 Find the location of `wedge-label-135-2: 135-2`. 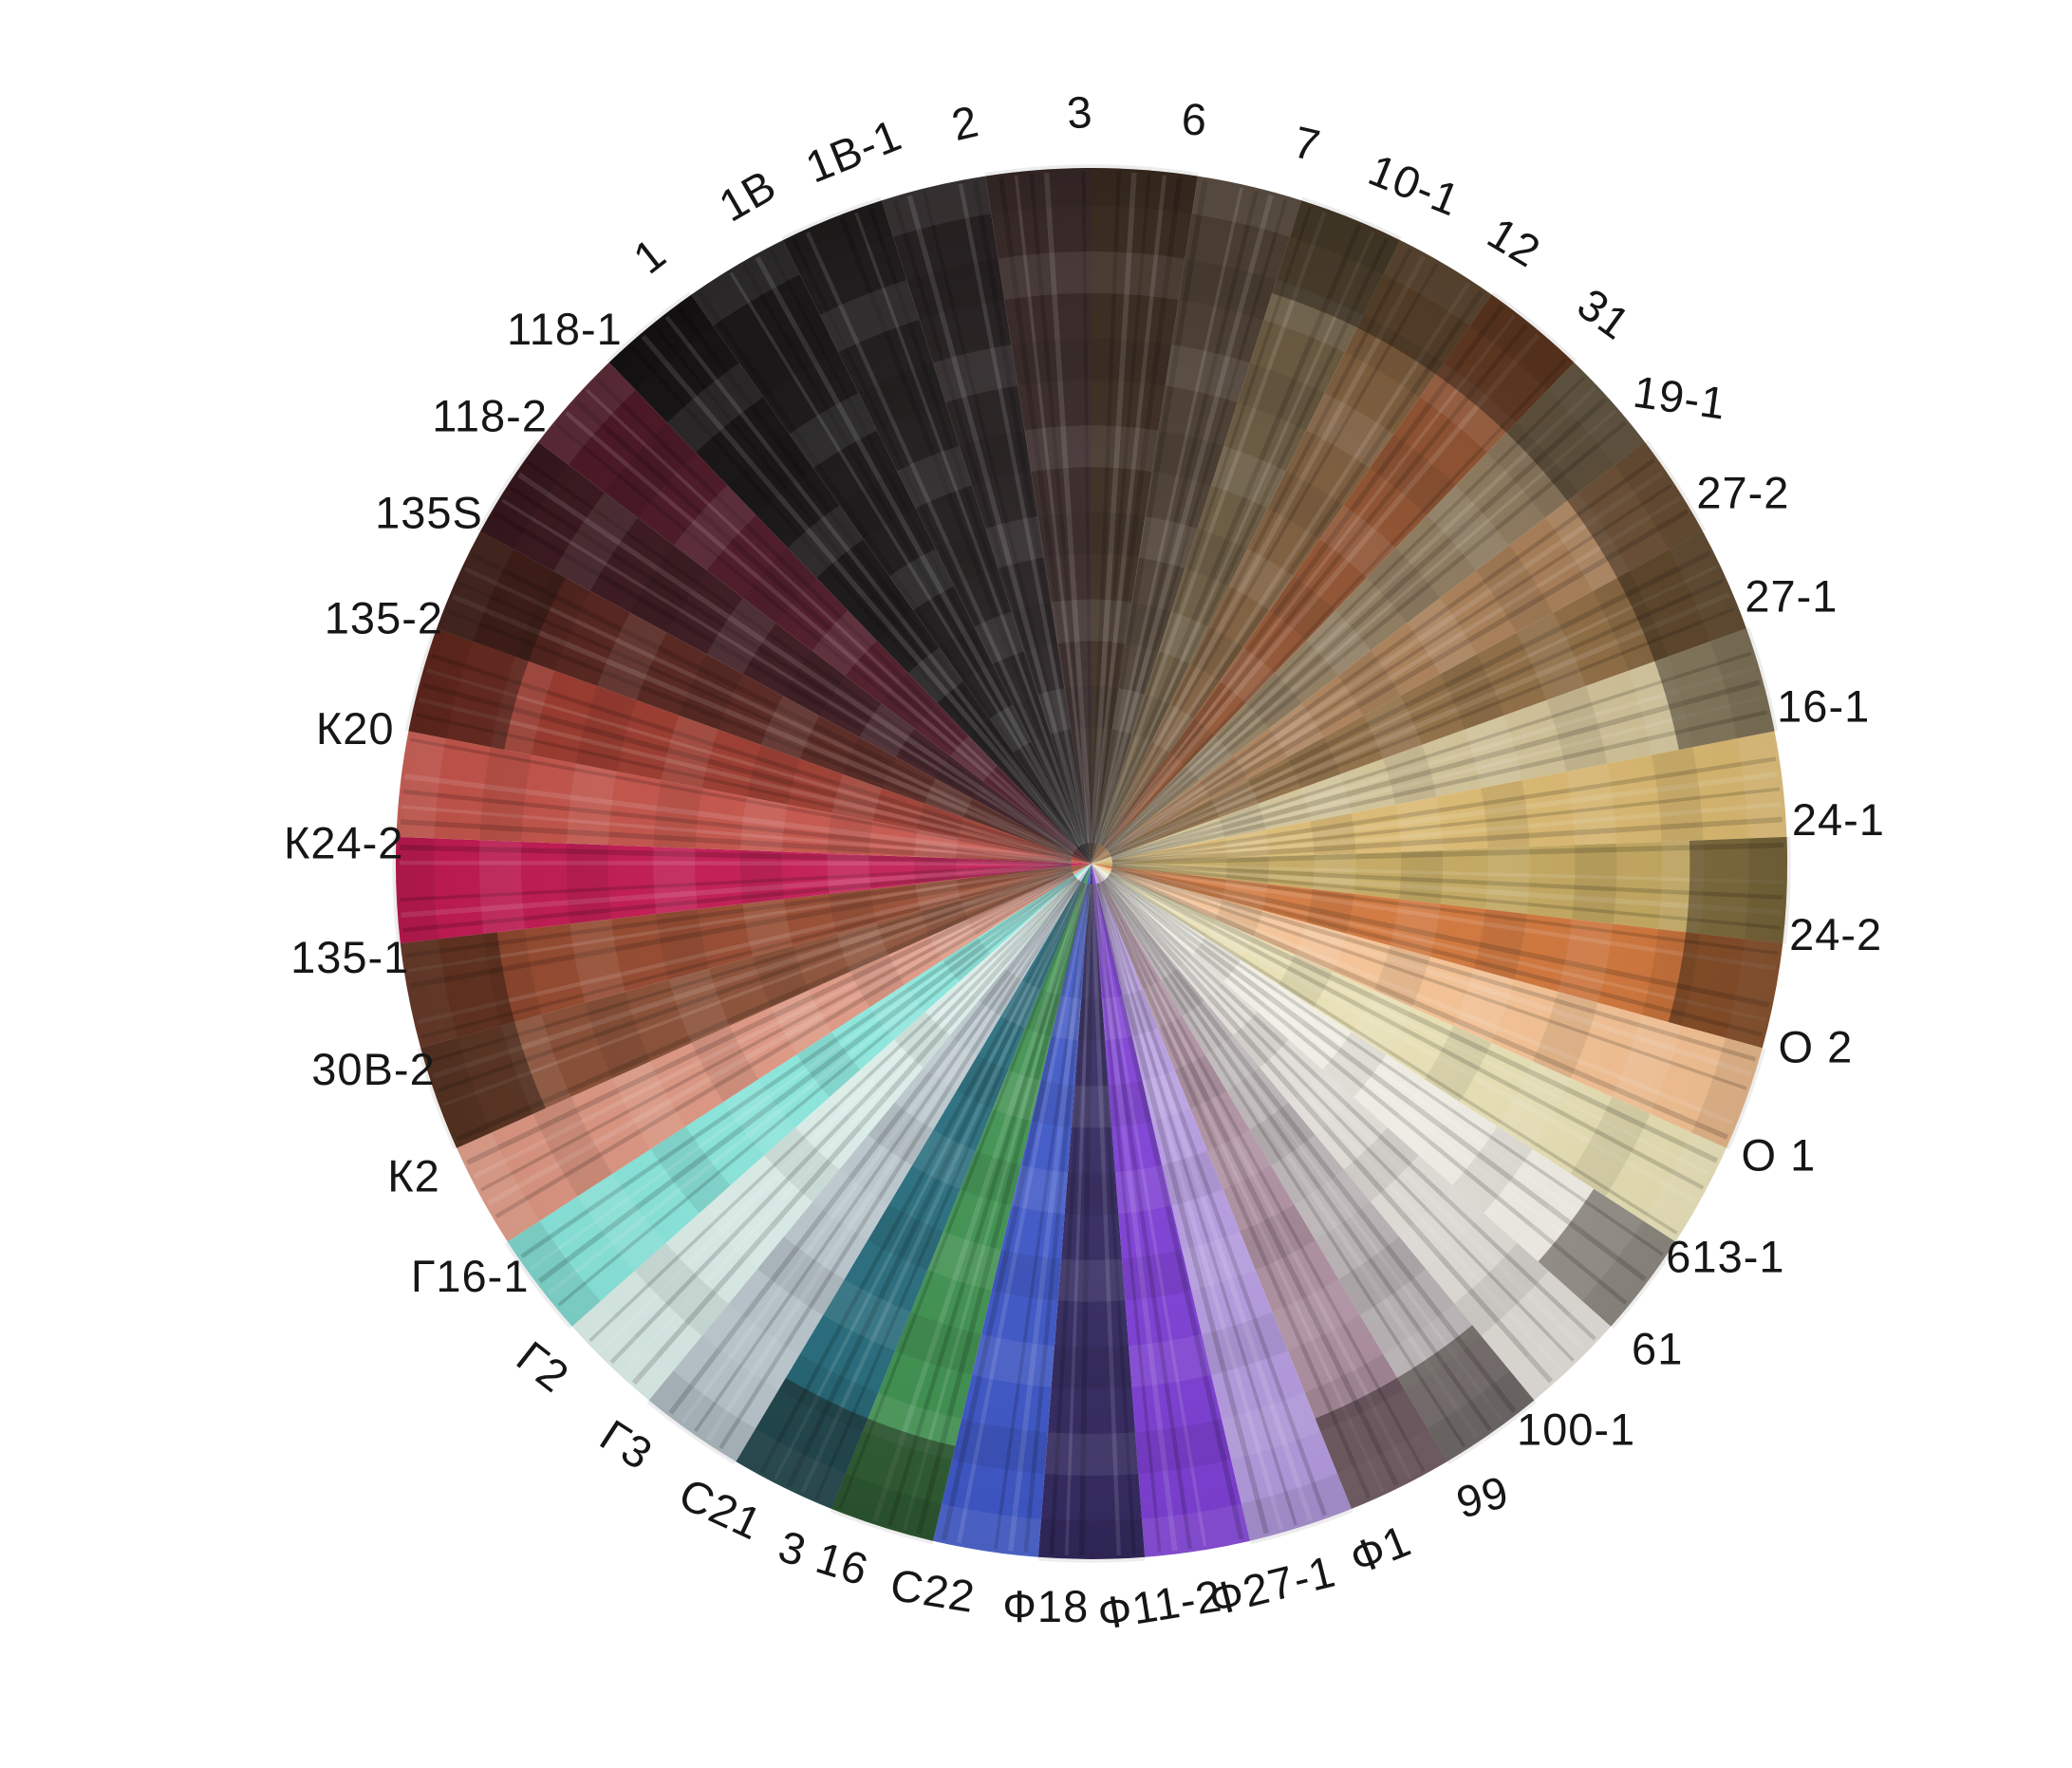

wedge-label-135-2: 135-2 is located at coordinates (384, 617).